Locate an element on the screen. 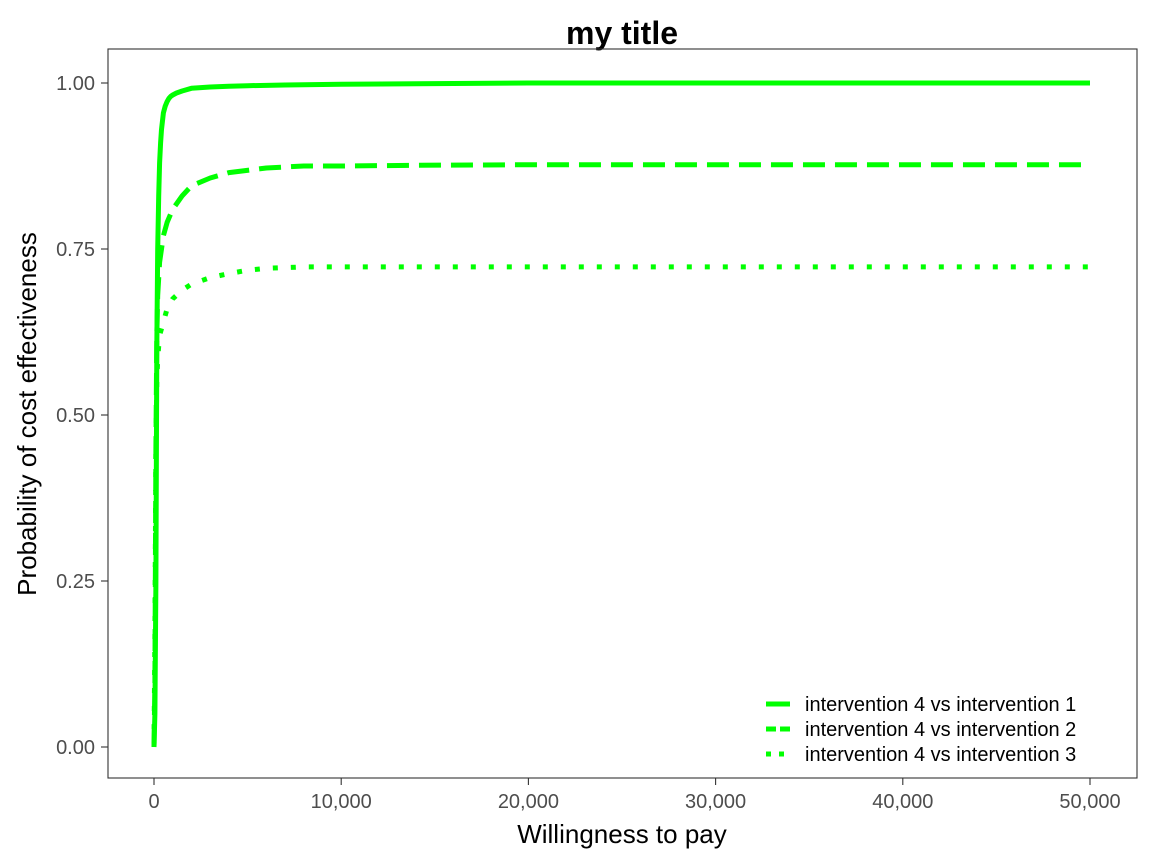  legend-label-3: intervention 4 vs intervention 3 is located at coordinates (940, 755).